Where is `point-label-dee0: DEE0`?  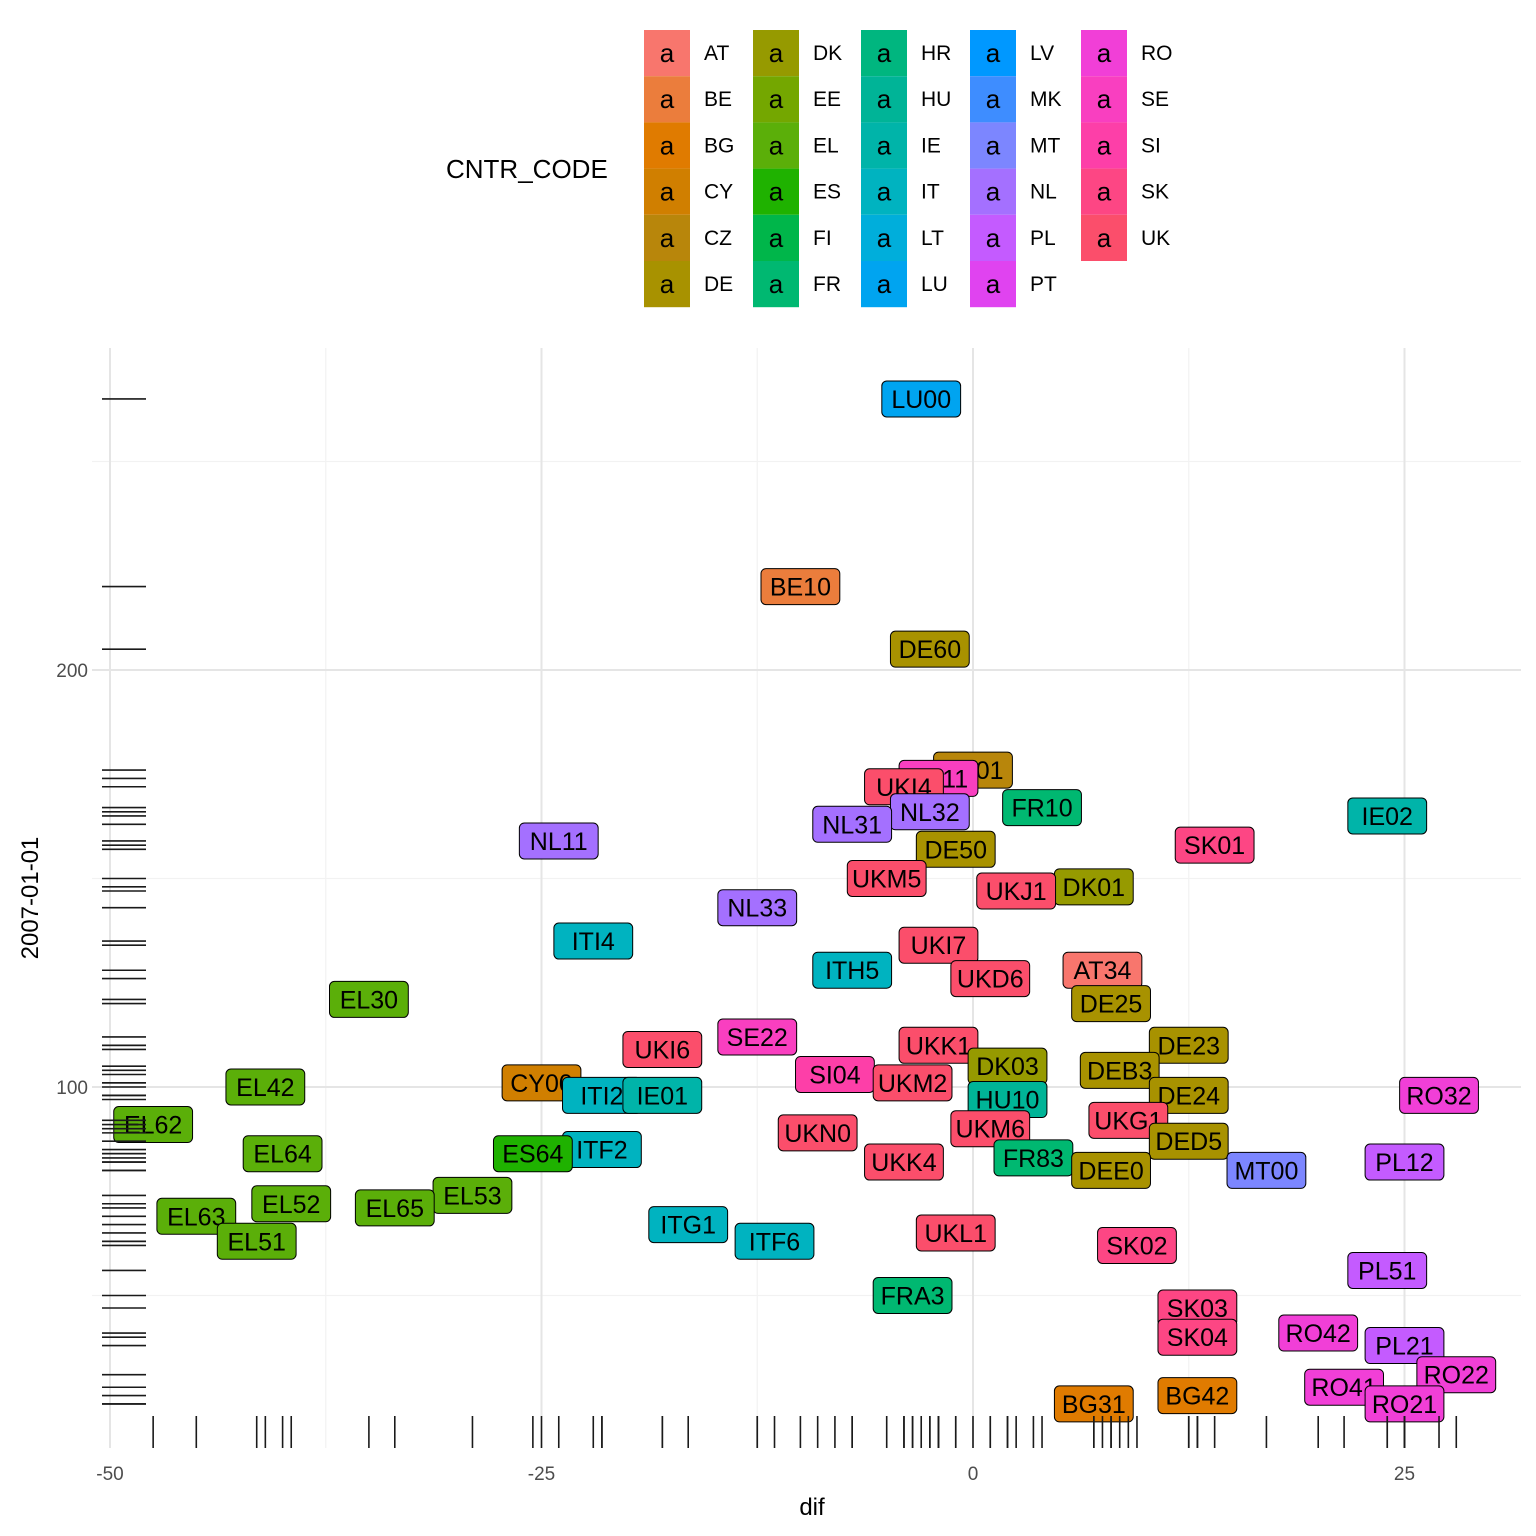 point-label-dee0: DEE0 is located at coordinates (1111, 1170).